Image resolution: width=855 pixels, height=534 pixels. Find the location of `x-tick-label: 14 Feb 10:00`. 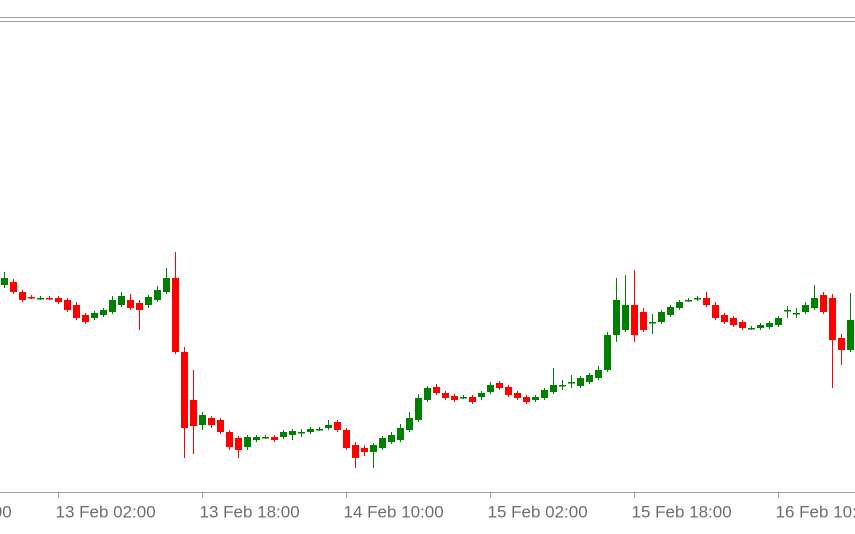

x-tick-label: 14 Feb 10:00 is located at coordinates (394, 511).